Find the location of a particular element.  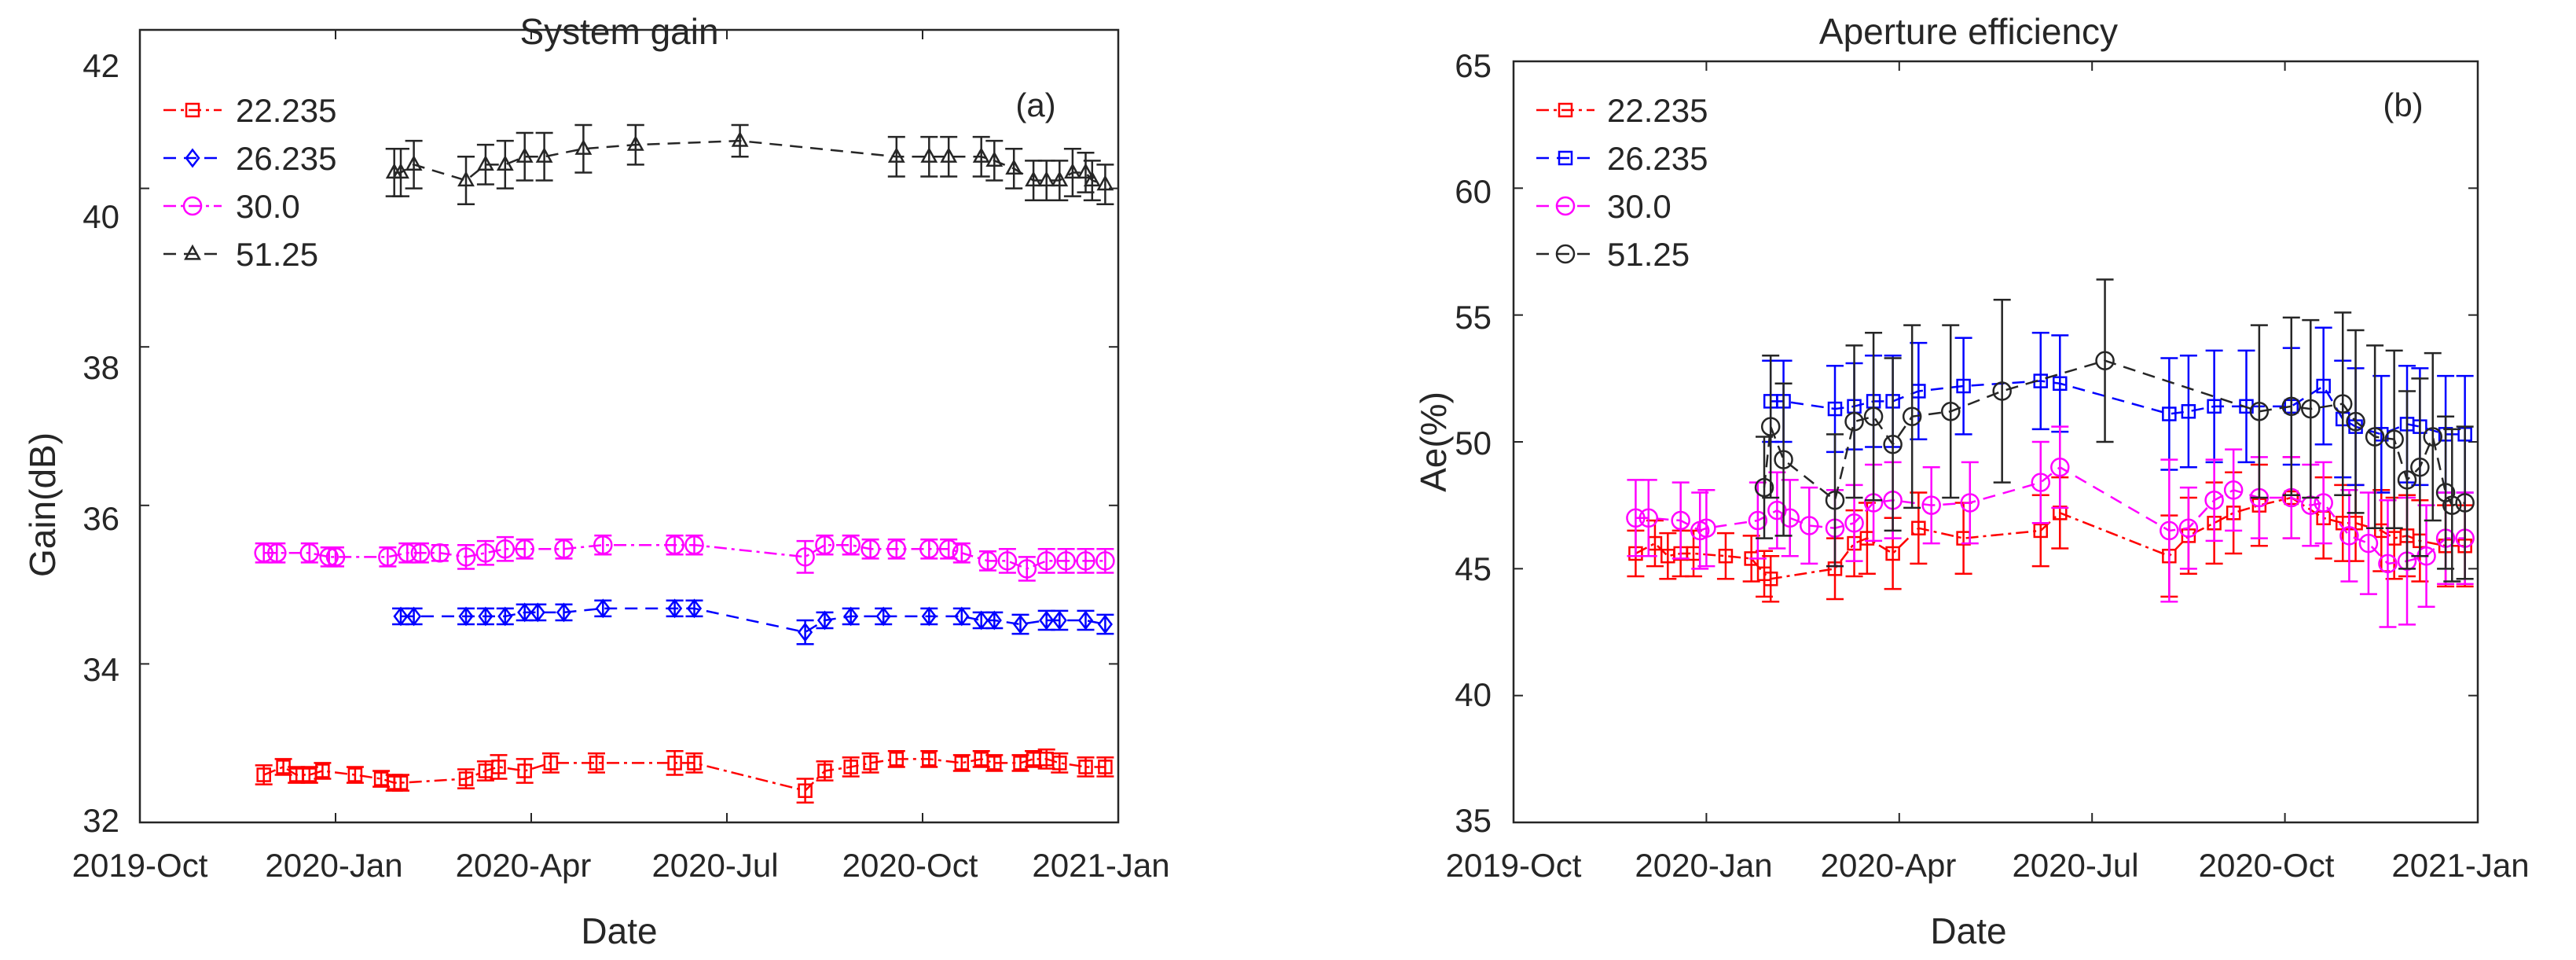

y-tick-label: 60 is located at coordinates (1473, 191).